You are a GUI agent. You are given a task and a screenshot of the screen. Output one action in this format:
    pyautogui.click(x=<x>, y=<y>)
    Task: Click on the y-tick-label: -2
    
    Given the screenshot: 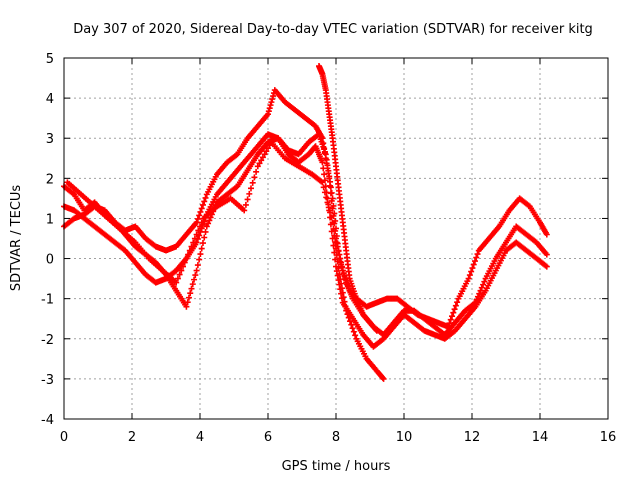 What is the action you would take?
    pyautogui.click(x=47, y=340)
    